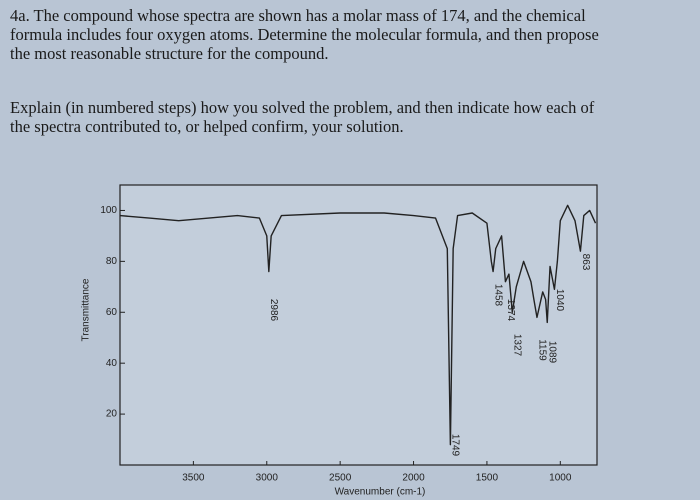  I want to click on x-tick-label: 1000, so click(560, 478).